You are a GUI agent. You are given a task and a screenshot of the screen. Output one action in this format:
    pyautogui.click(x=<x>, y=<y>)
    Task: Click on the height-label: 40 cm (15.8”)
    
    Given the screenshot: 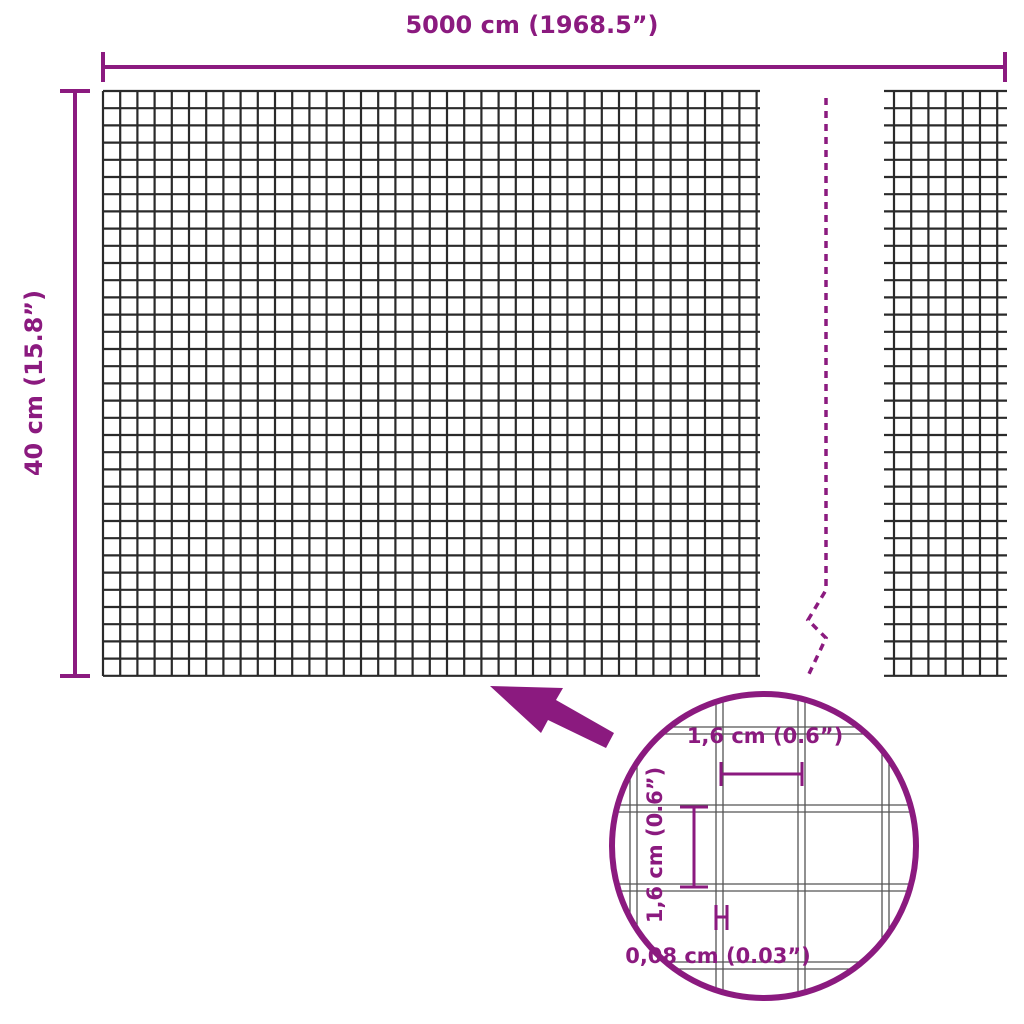 What is the action you would take?
    pyautogui.click(x=34, y=383)
    